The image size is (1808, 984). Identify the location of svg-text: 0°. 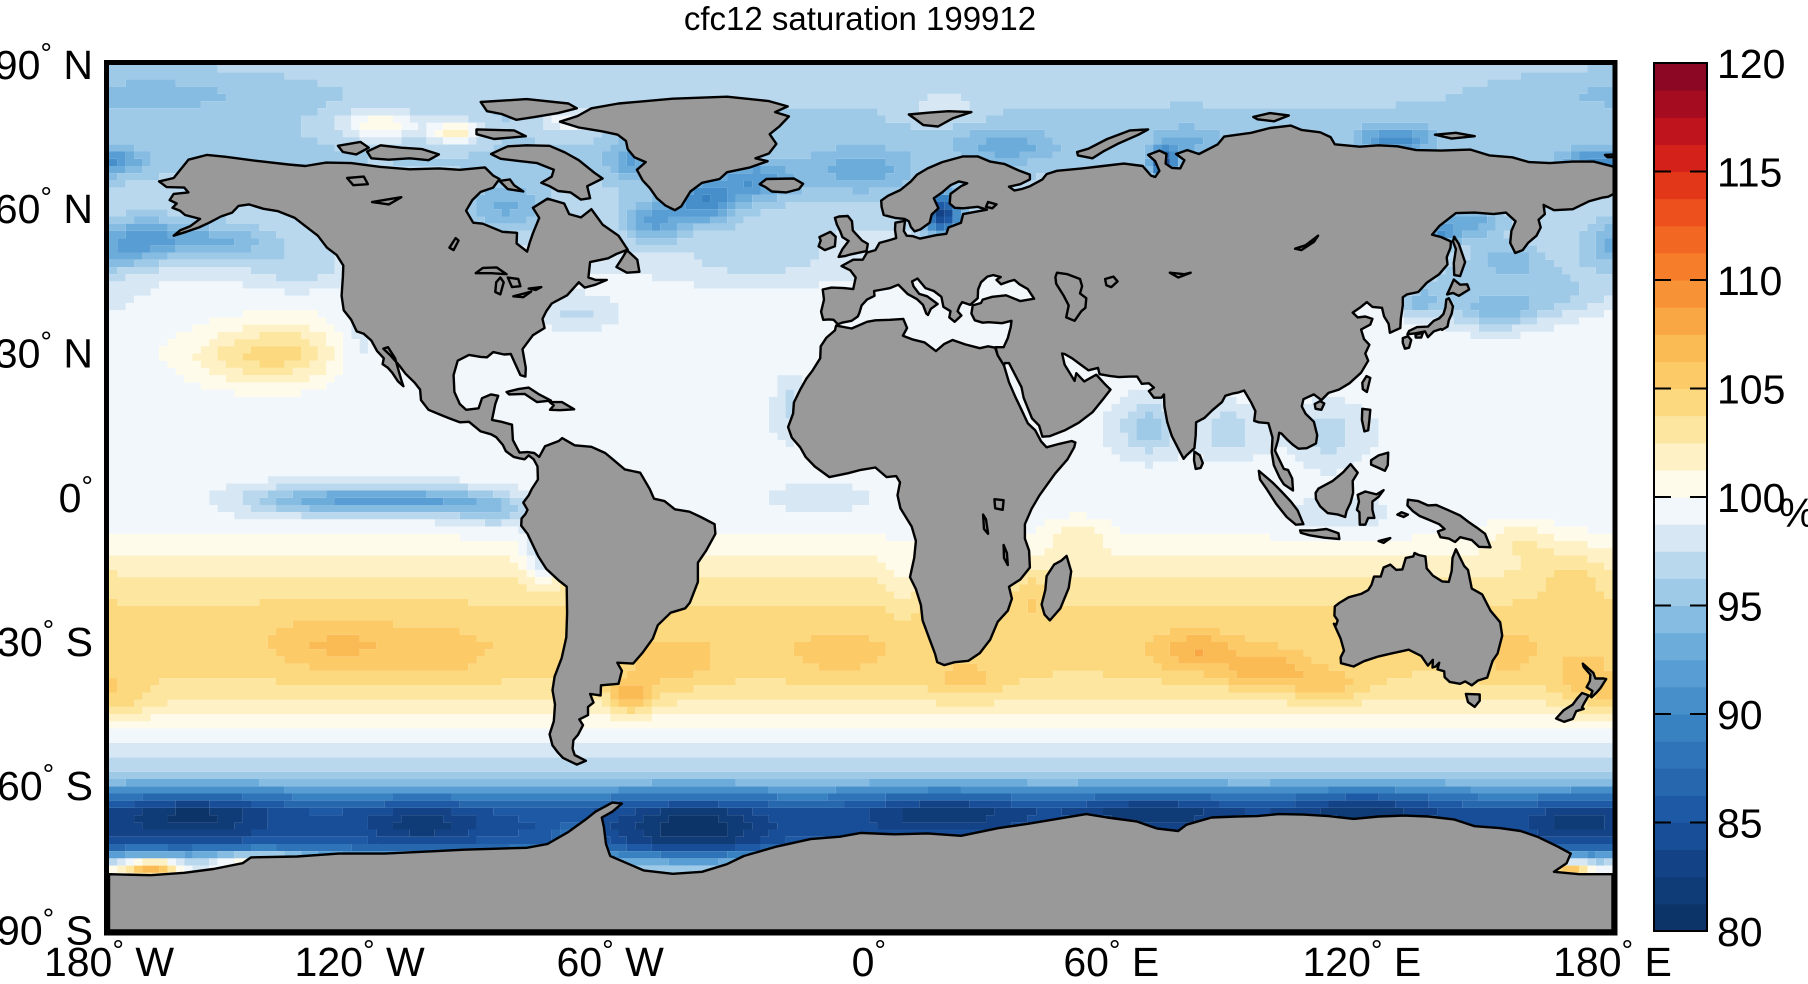
(76, 496).